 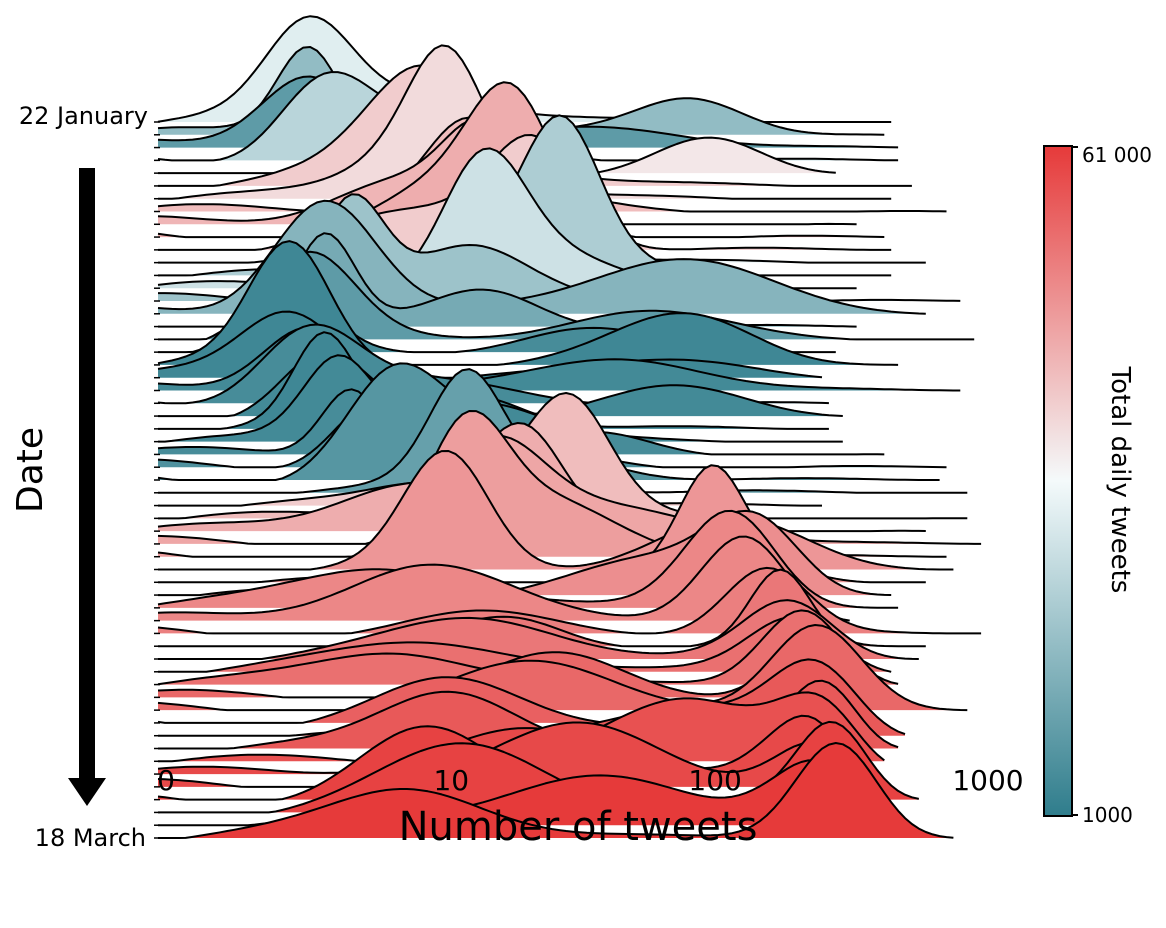 I want to click on date-arrow-head, so click(x=87, y=792).